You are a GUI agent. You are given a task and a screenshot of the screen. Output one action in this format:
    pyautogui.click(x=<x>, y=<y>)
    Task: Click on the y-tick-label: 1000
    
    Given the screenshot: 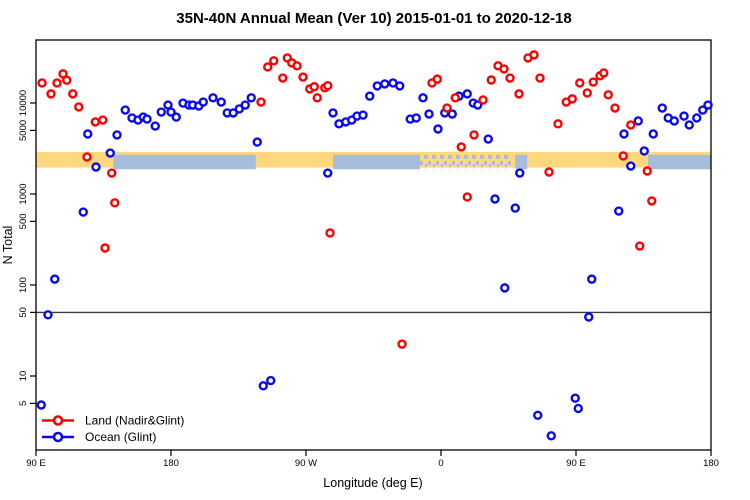 What is the action you would take?
    pyautogui.click(x=23, y=193)
    